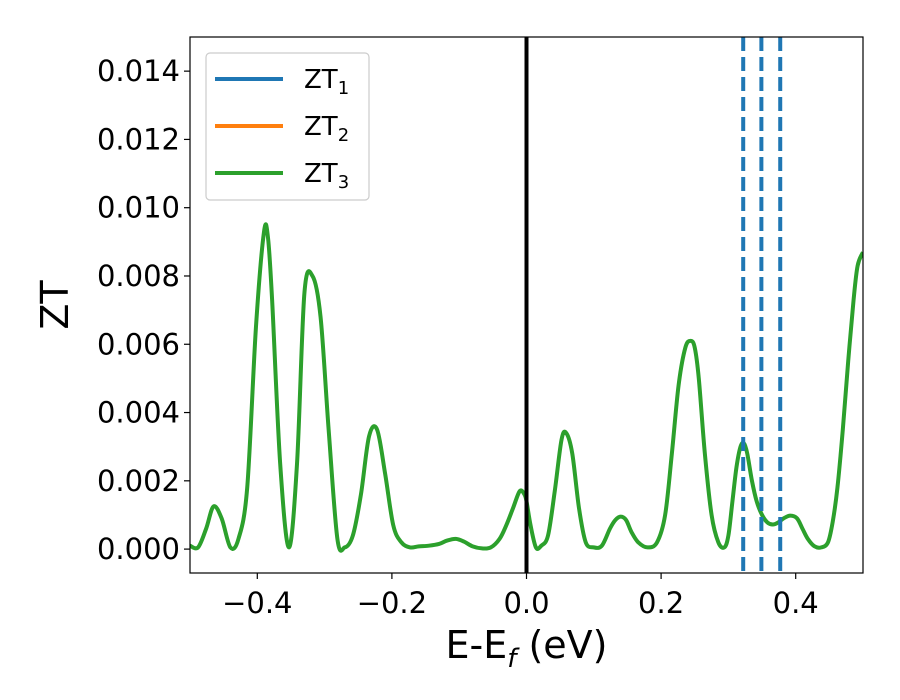 This screenshot has height=700, width=900. I want to click on x-tick-label: 0.4, so click(796, 603).